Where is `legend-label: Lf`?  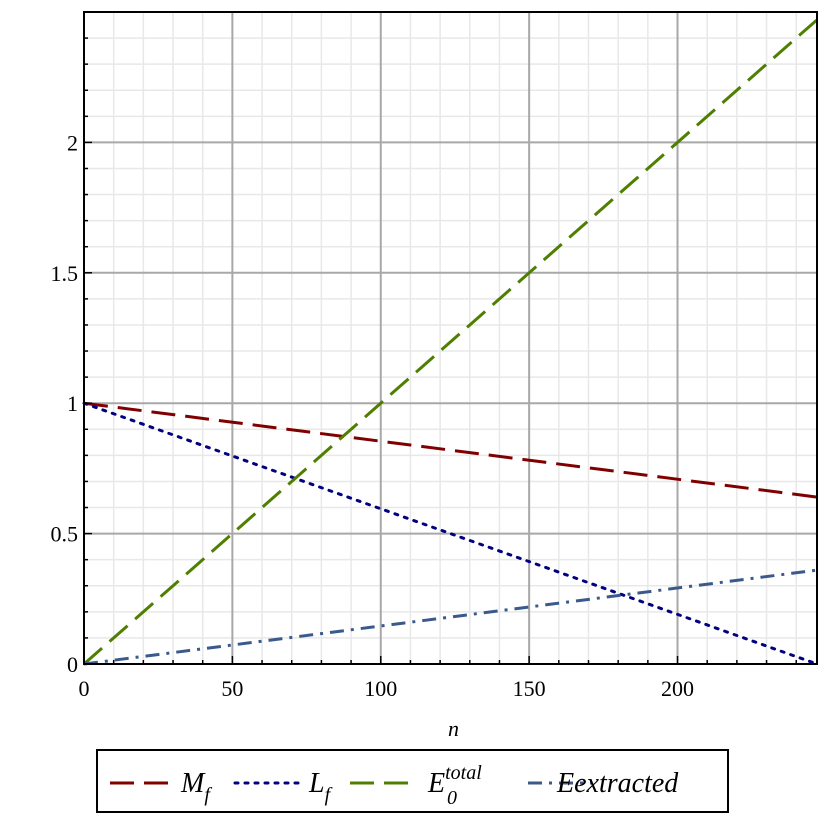
legend-label: Lf is located at coordinates (320, 787).